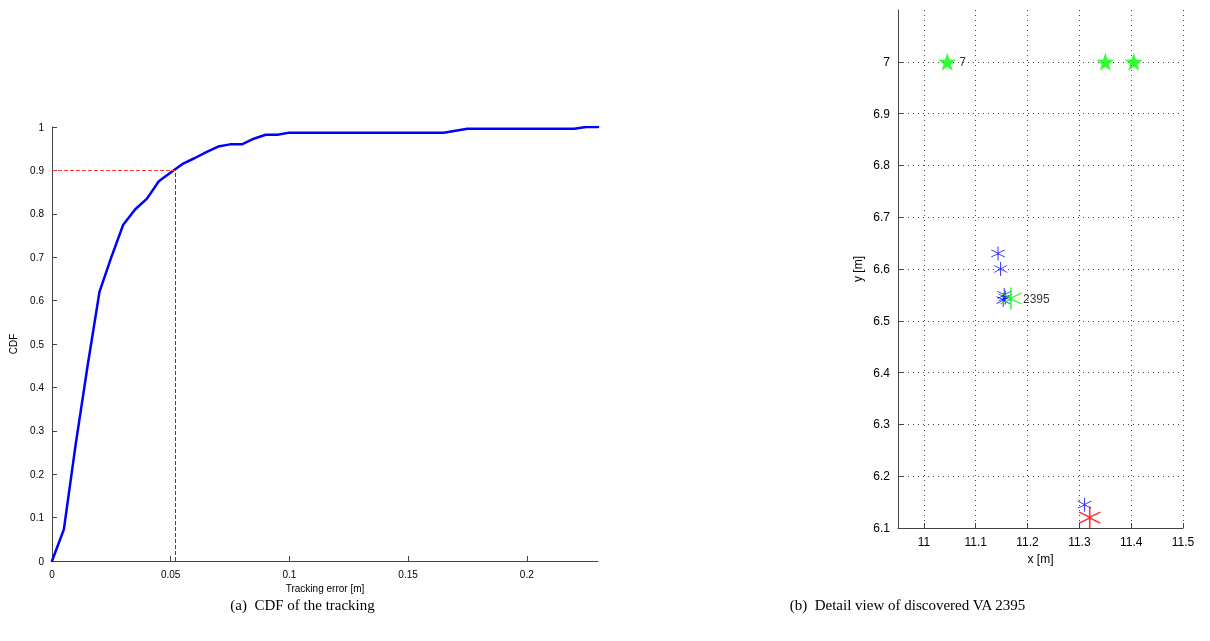  What do you see at coordinates (408, 574) in the screenshot?
I see `x-tick-label: 0.15` at bounding box center [408, 574].